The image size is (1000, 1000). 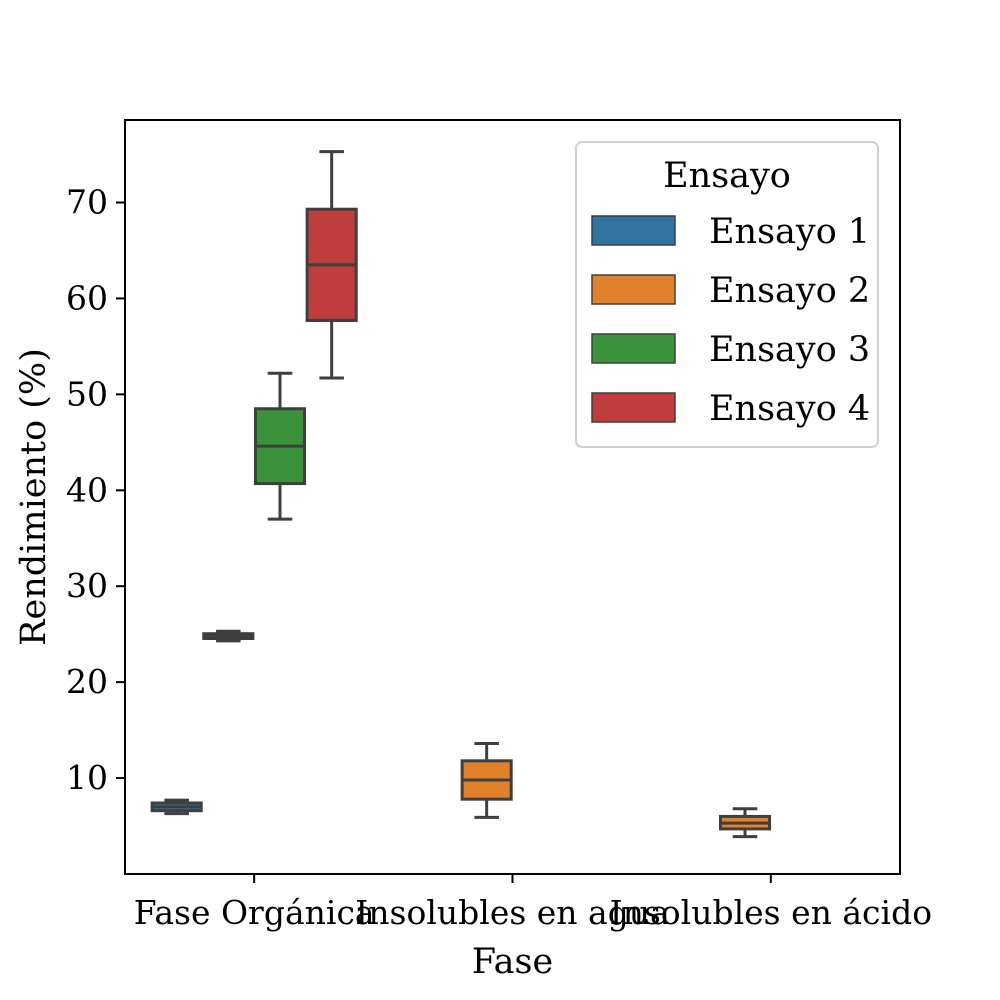 I want to click on x-tick-label: Insolubles en ácido, so click(x=771, y=912).